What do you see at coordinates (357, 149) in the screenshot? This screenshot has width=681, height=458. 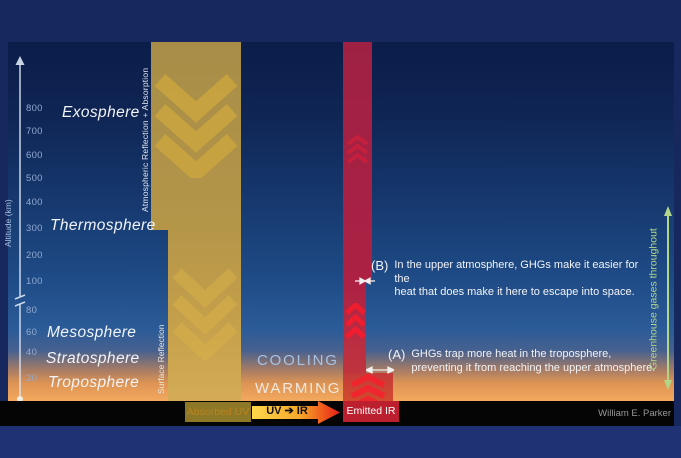 I see `ir-up-chevrons-upper-icon` at bounding box center [357, 149].